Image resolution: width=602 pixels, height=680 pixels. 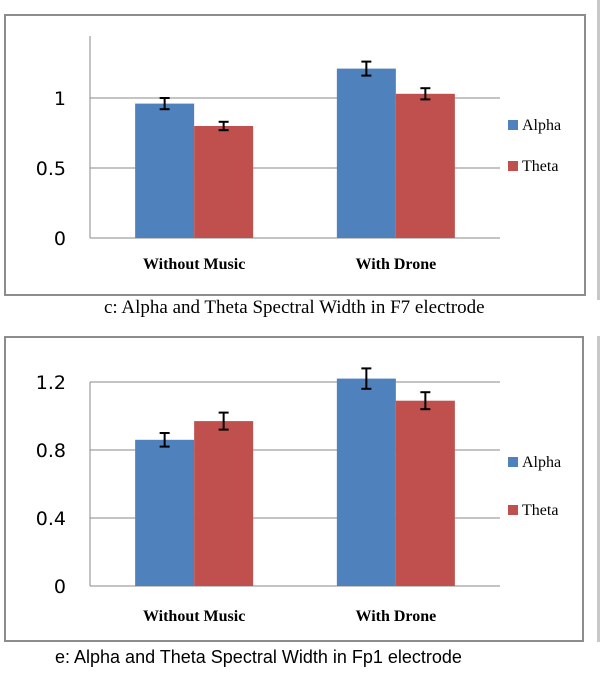 What do you see at coordinates (51, 383) in the screenshot?
I see `y-tick-label: 1.2` at bounding box center [51, 383].